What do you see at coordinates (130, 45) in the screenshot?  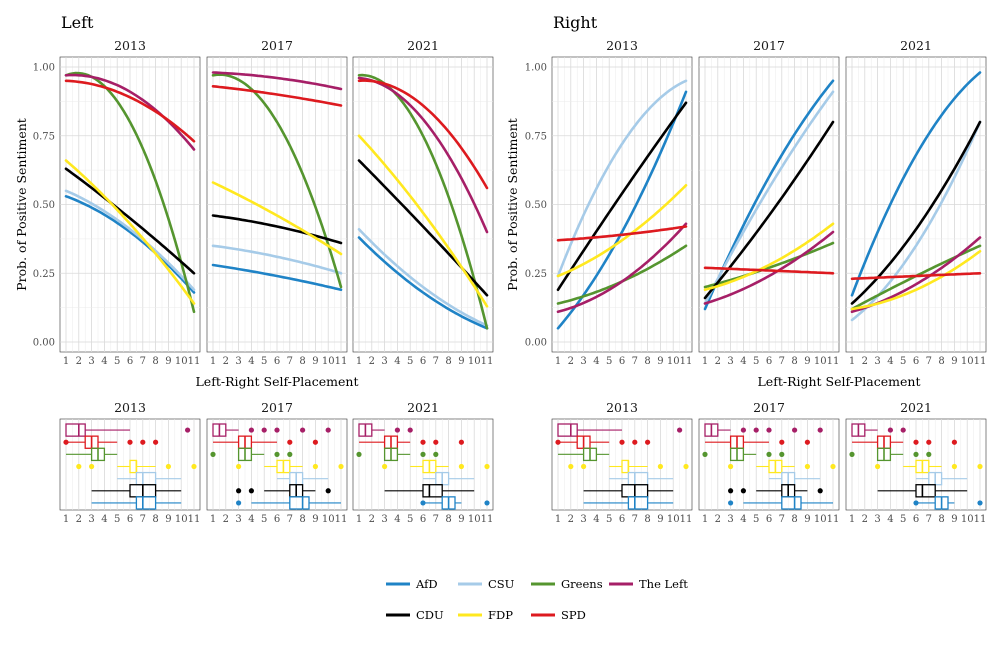 I see `panel-strip-label: 2013` at bounding box center [130, 45].